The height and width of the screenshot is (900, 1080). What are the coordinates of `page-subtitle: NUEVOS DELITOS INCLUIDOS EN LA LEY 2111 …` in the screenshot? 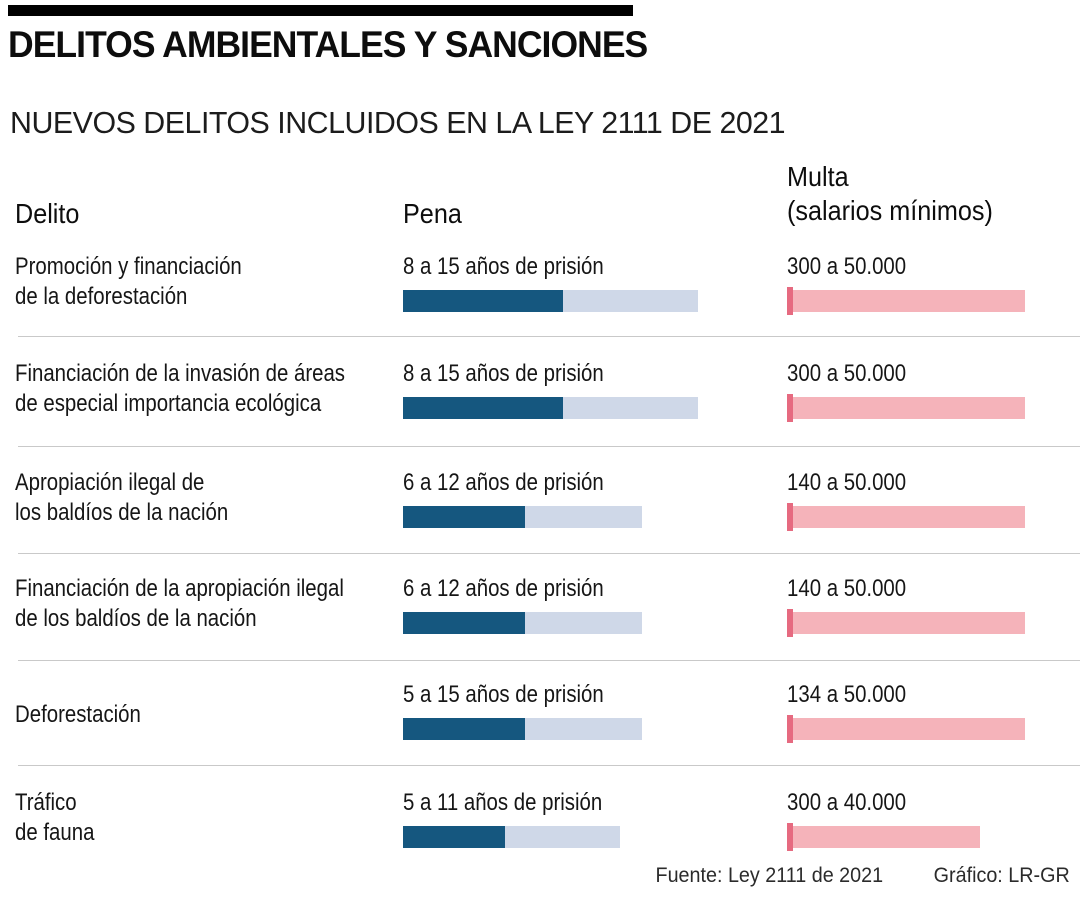 It's located at (398, 122).